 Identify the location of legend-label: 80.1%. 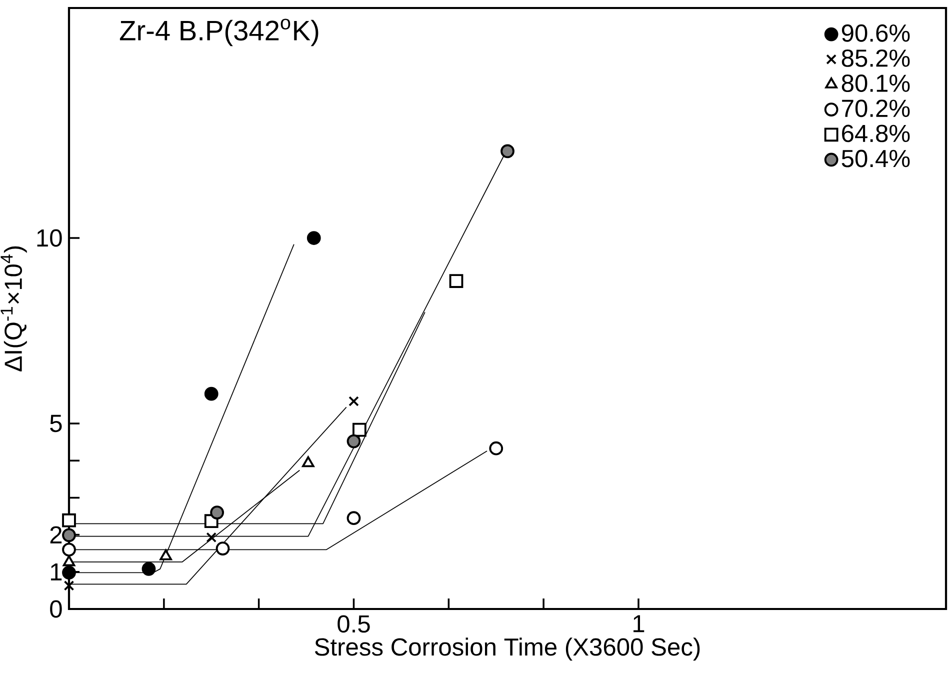
(876, 83).